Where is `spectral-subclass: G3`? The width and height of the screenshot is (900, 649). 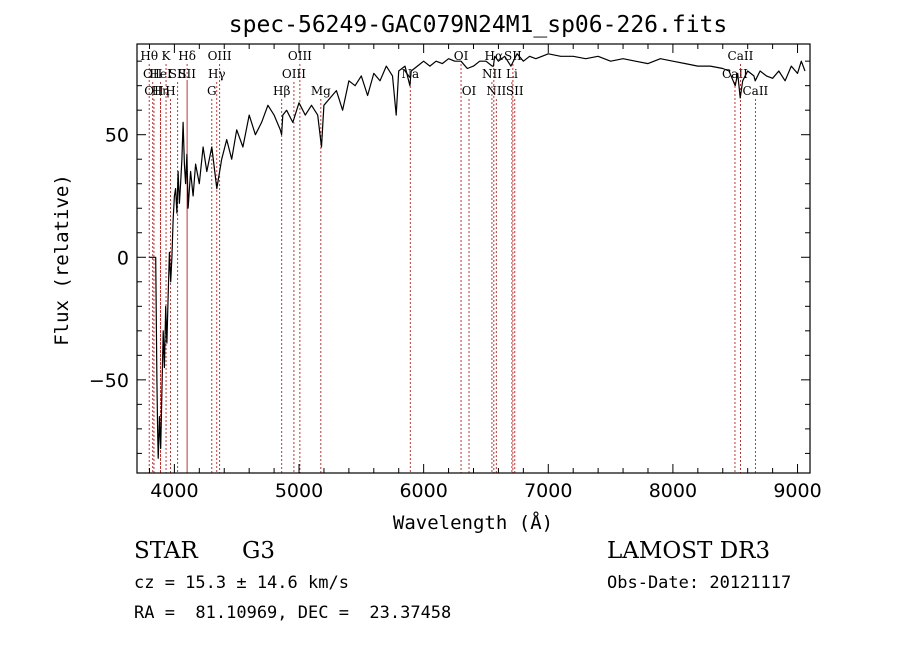 spectral-subclass: G3 is located at coordinates (259, 551).